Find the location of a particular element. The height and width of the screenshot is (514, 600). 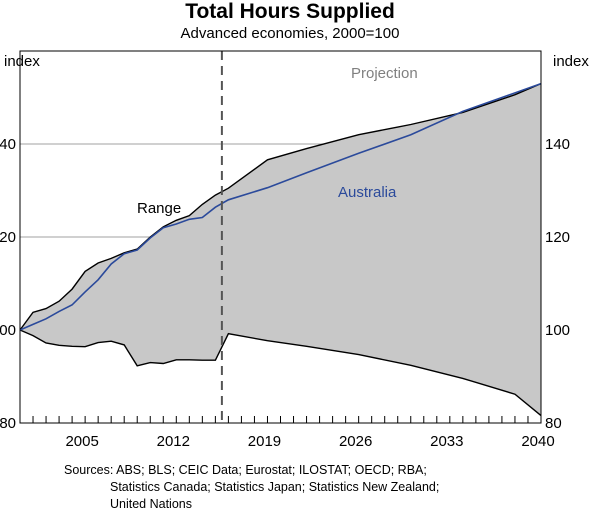

x-tick-label: 2005 is located at coordinates (81, 441).